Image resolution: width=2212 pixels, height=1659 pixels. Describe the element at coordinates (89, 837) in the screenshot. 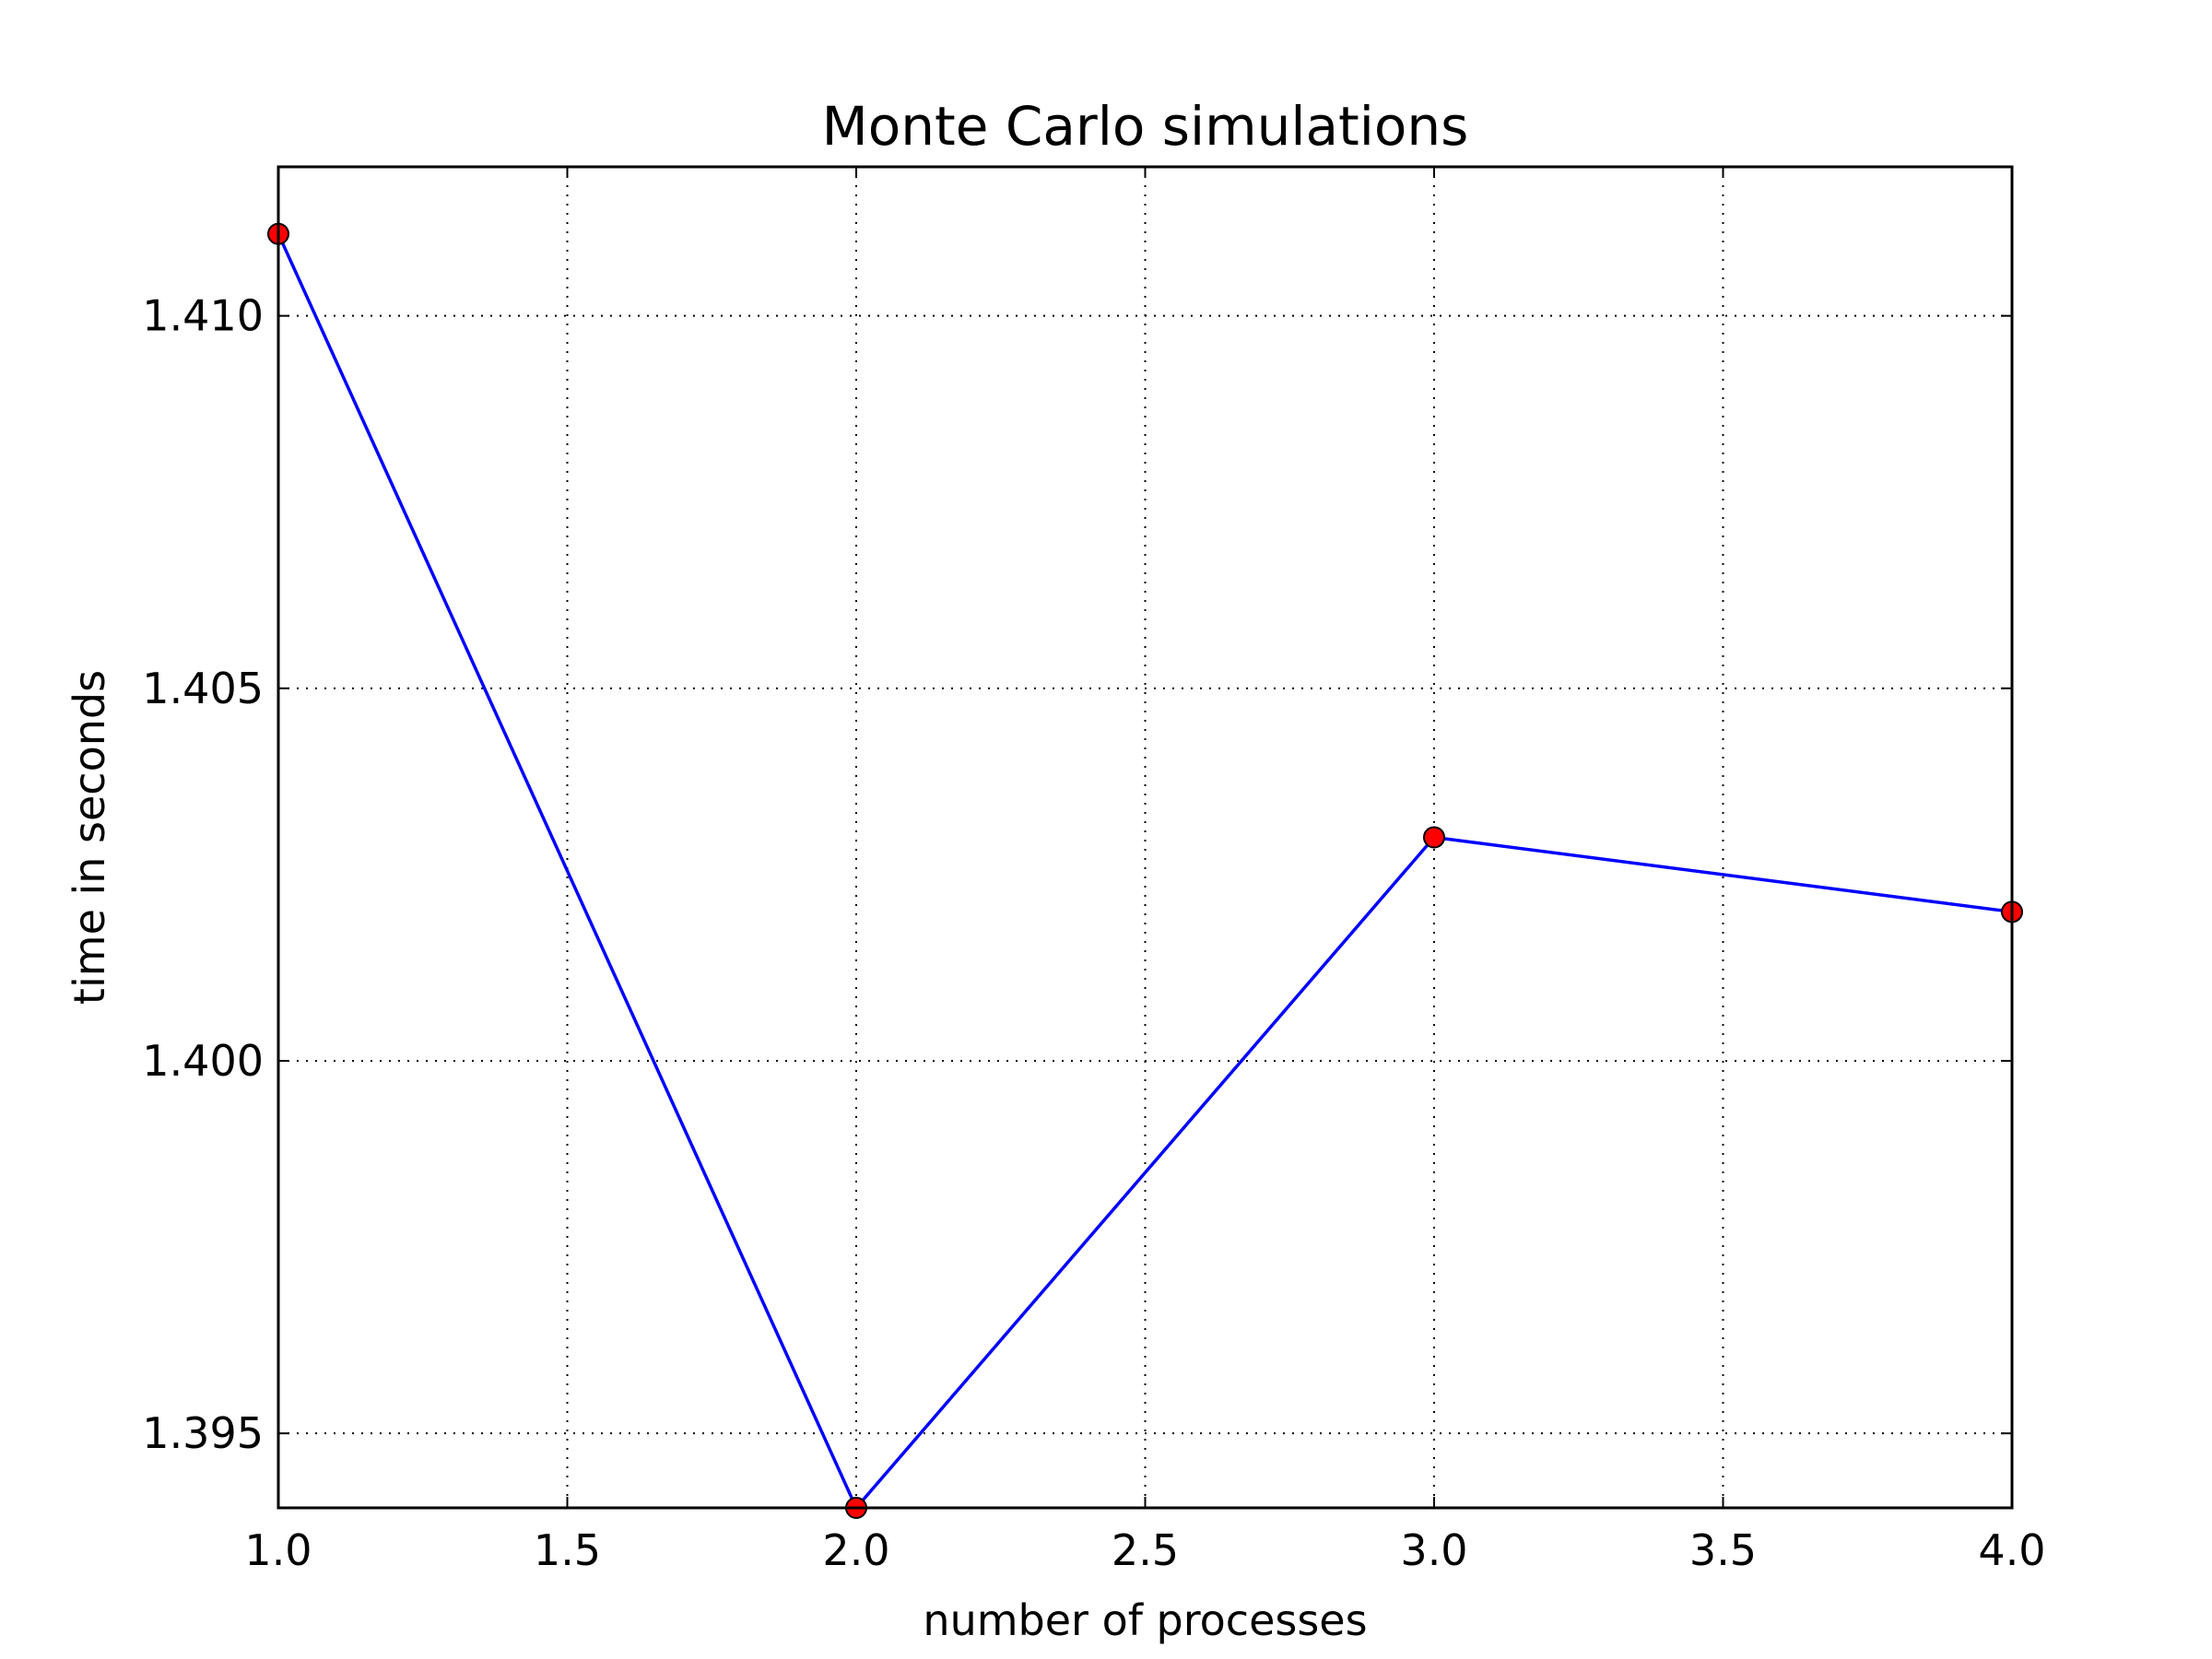

I see `y-axis-label: time in seconds` at that location.